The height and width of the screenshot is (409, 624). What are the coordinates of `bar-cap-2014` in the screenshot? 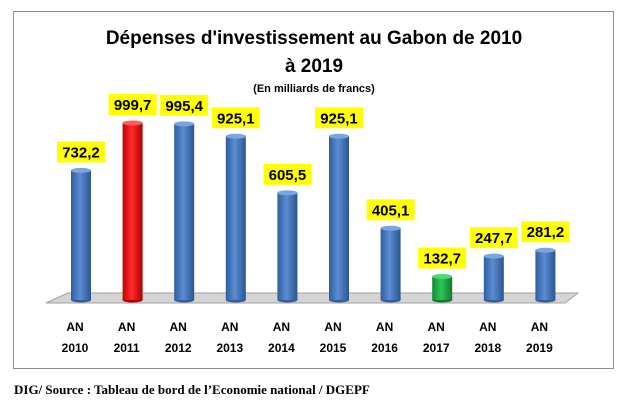 It's located at (287, 193).